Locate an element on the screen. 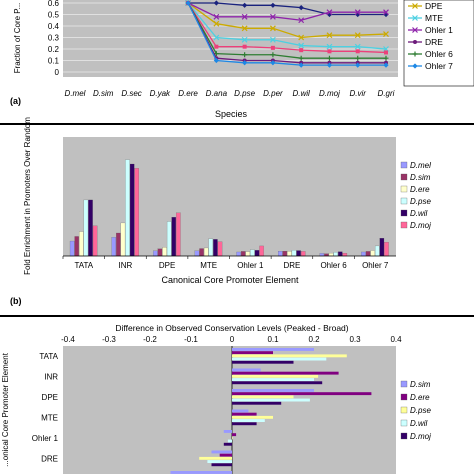 Image resolution: width=474 pixels, height=474 pixels. panel-b-xtick-label: Ohler 7 is located at coordinates (375, 265).